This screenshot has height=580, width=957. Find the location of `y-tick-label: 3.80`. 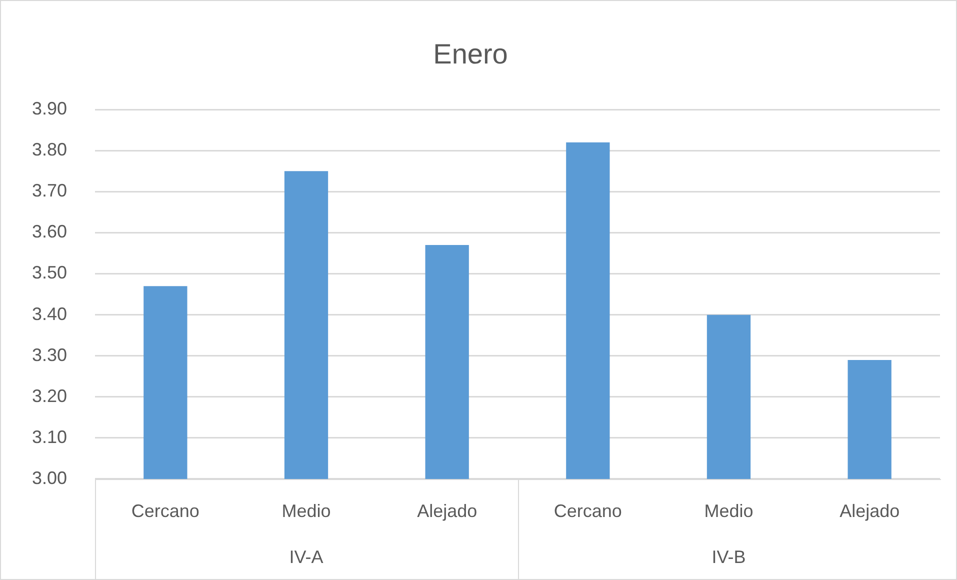

y-tick-label: 3.80 is located at coordinates (49, 150).